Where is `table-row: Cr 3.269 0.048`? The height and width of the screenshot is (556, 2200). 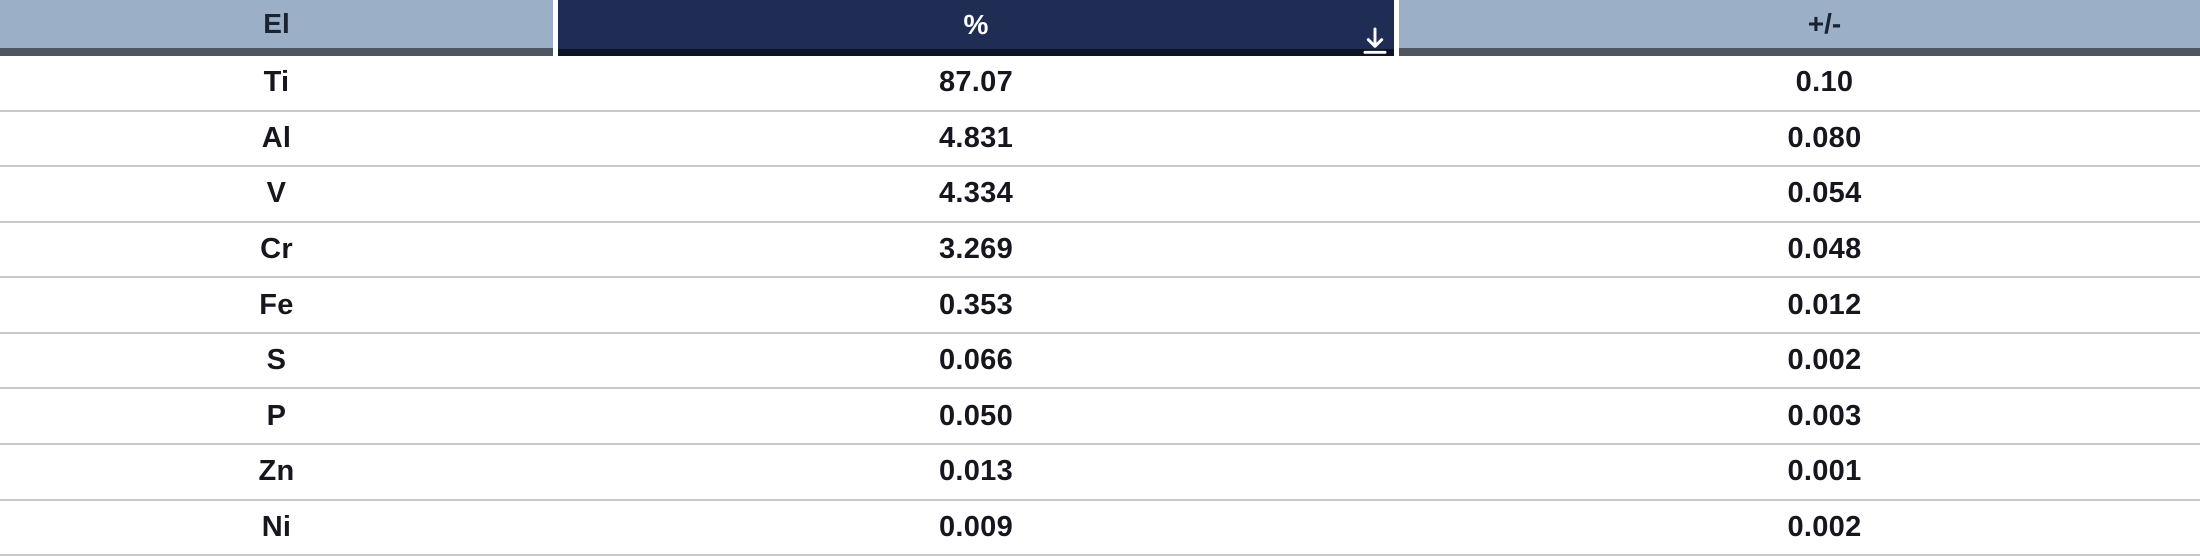 table-row: Cr 3.269 0.048 is located at coordinates (1100, 250).